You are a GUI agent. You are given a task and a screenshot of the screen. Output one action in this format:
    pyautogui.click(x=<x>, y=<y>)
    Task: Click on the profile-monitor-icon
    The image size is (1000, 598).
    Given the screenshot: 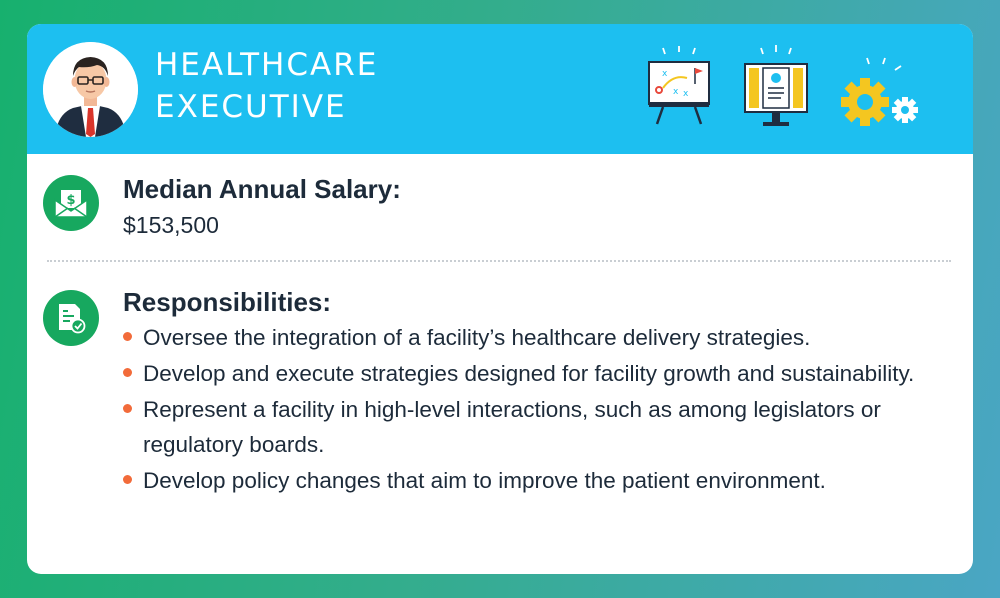 What is the action you would take?
    pyautogui.click(x=776, y=88)
    